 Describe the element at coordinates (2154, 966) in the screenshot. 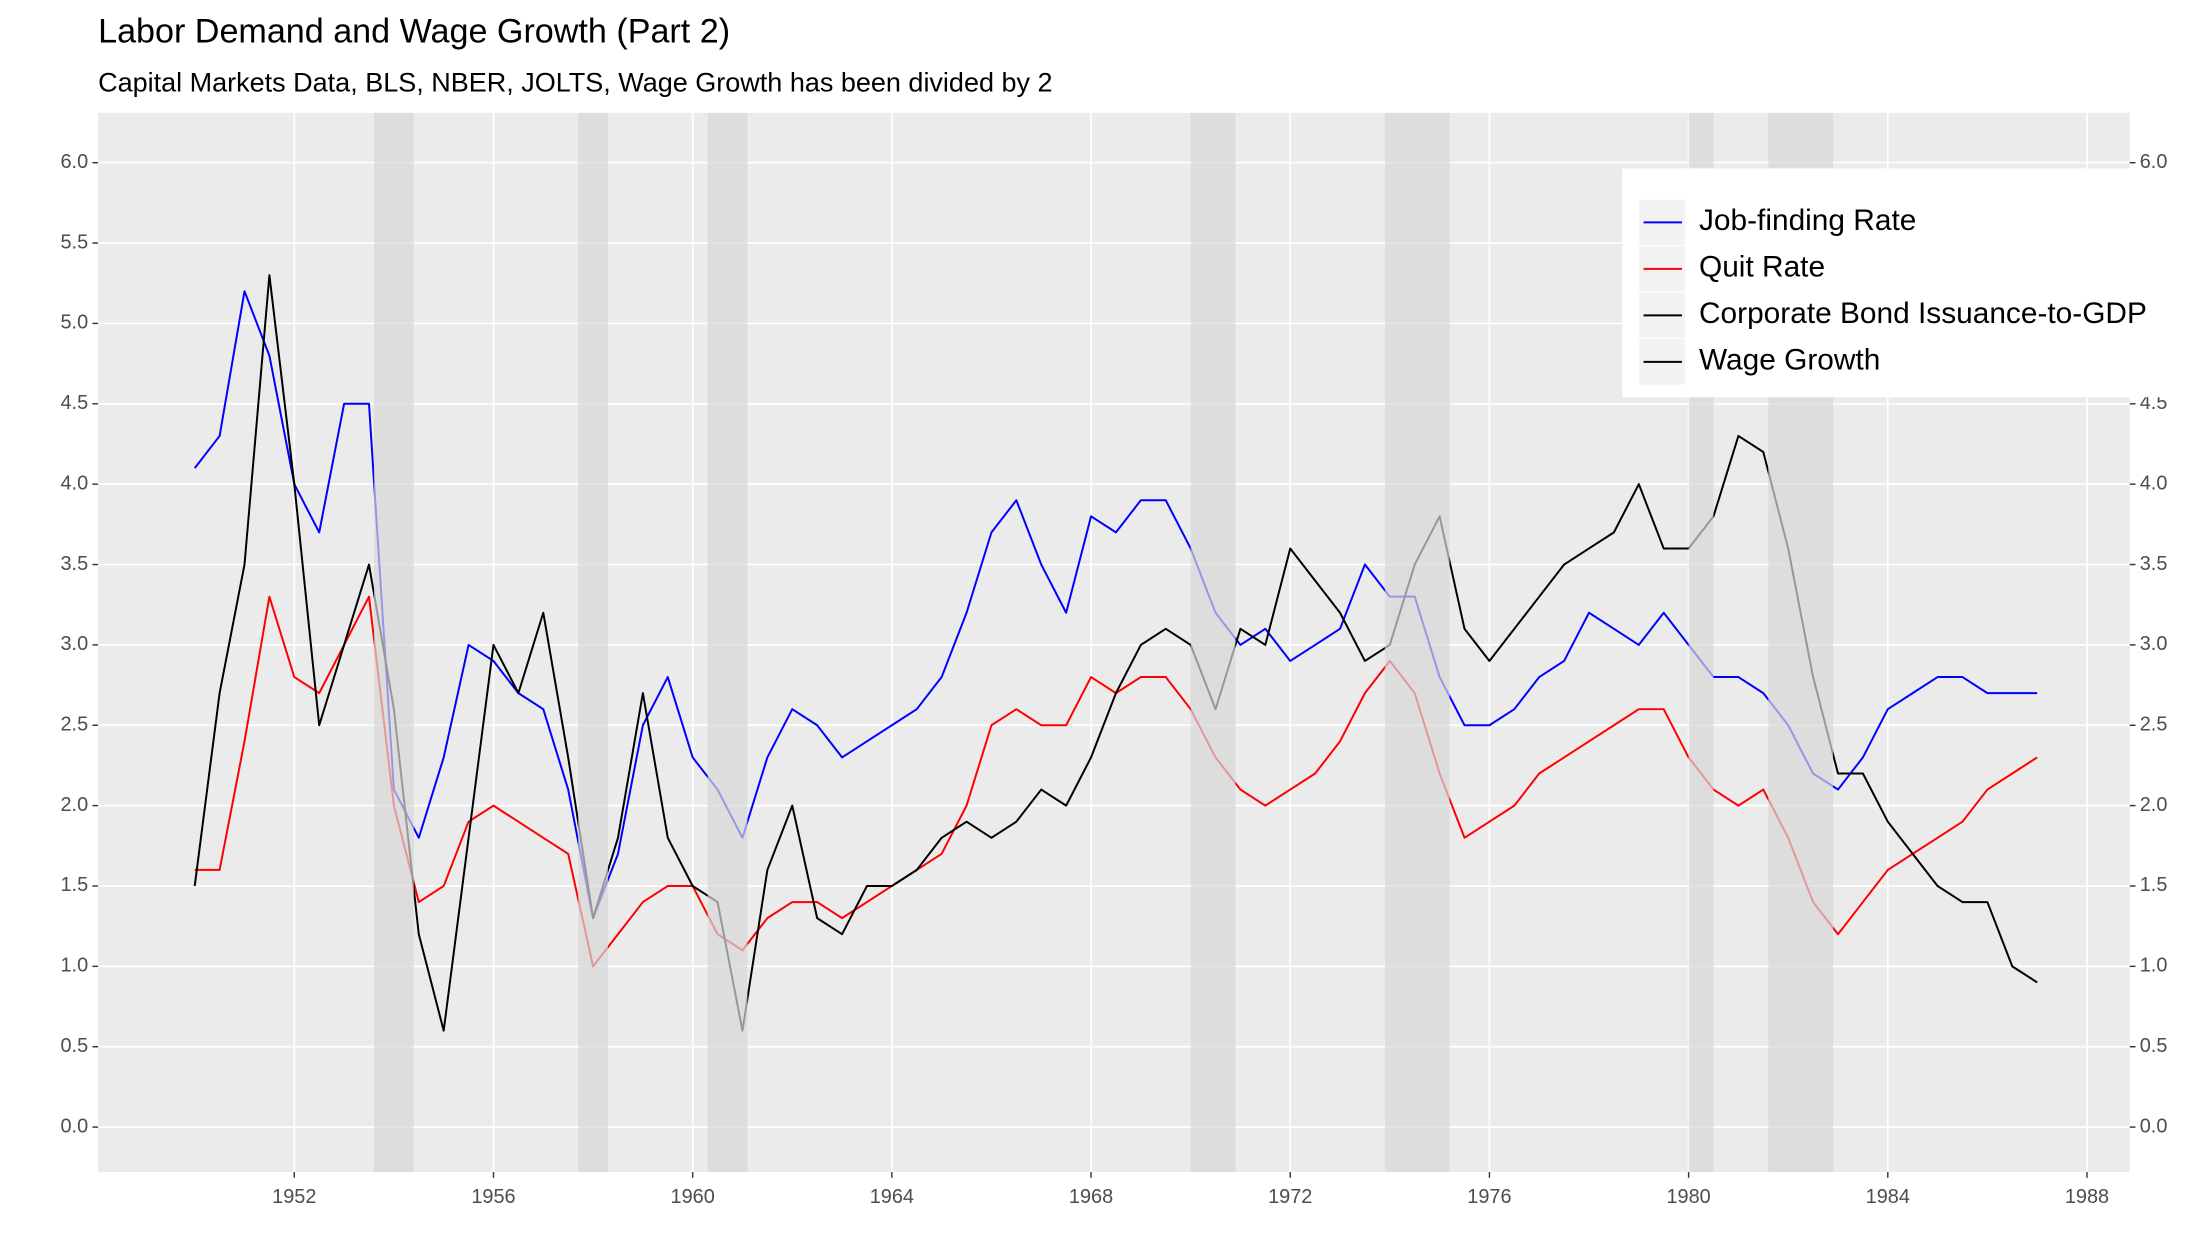

I see `y2-tick-label: 1.0` at that location.